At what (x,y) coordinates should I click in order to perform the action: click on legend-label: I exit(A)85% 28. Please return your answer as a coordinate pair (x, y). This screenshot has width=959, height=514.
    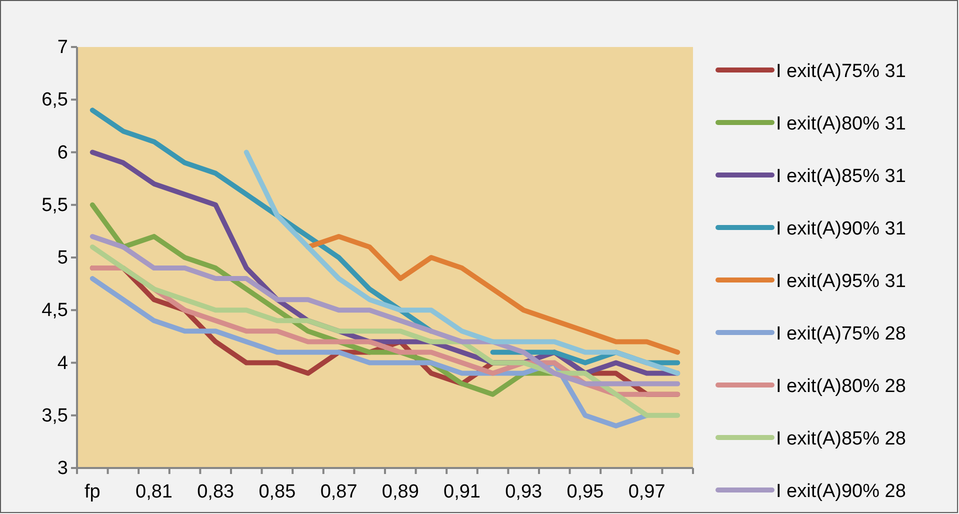
    Looking at the image, I should click on (841, 439).